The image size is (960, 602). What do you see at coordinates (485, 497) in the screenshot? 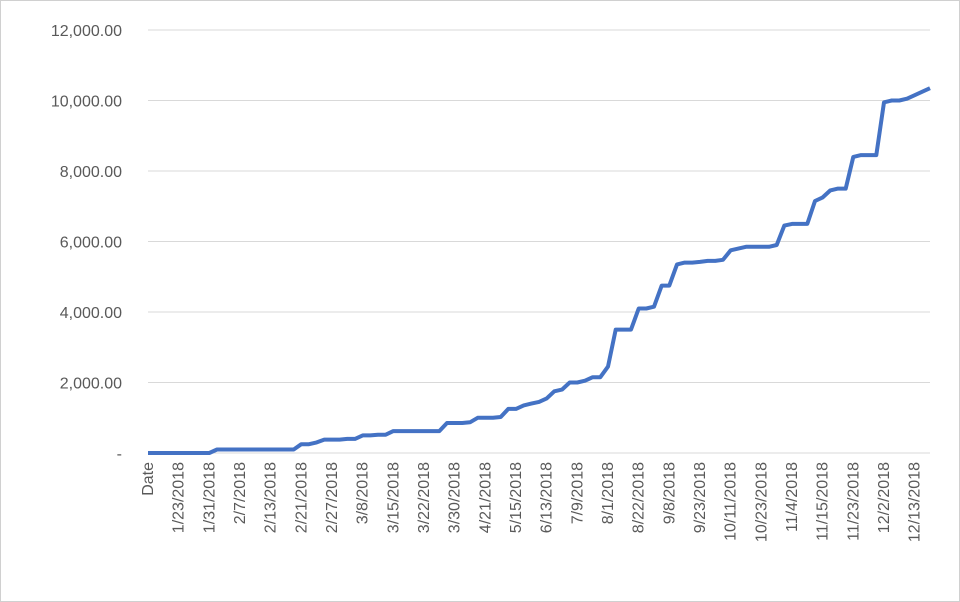
I see `x-tick-label: 4/21/2018` at bounding box center [485, 497].